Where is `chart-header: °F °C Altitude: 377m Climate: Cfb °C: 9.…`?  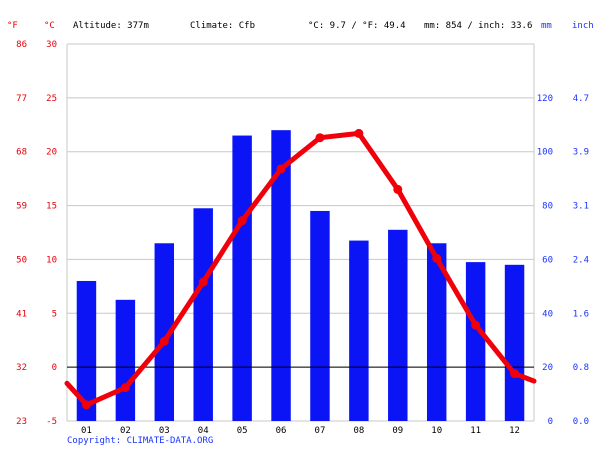
chart-header: °F °C Altitude: 377m Climate: Cfb °C: 9.… is located at coordinates (300, 26).